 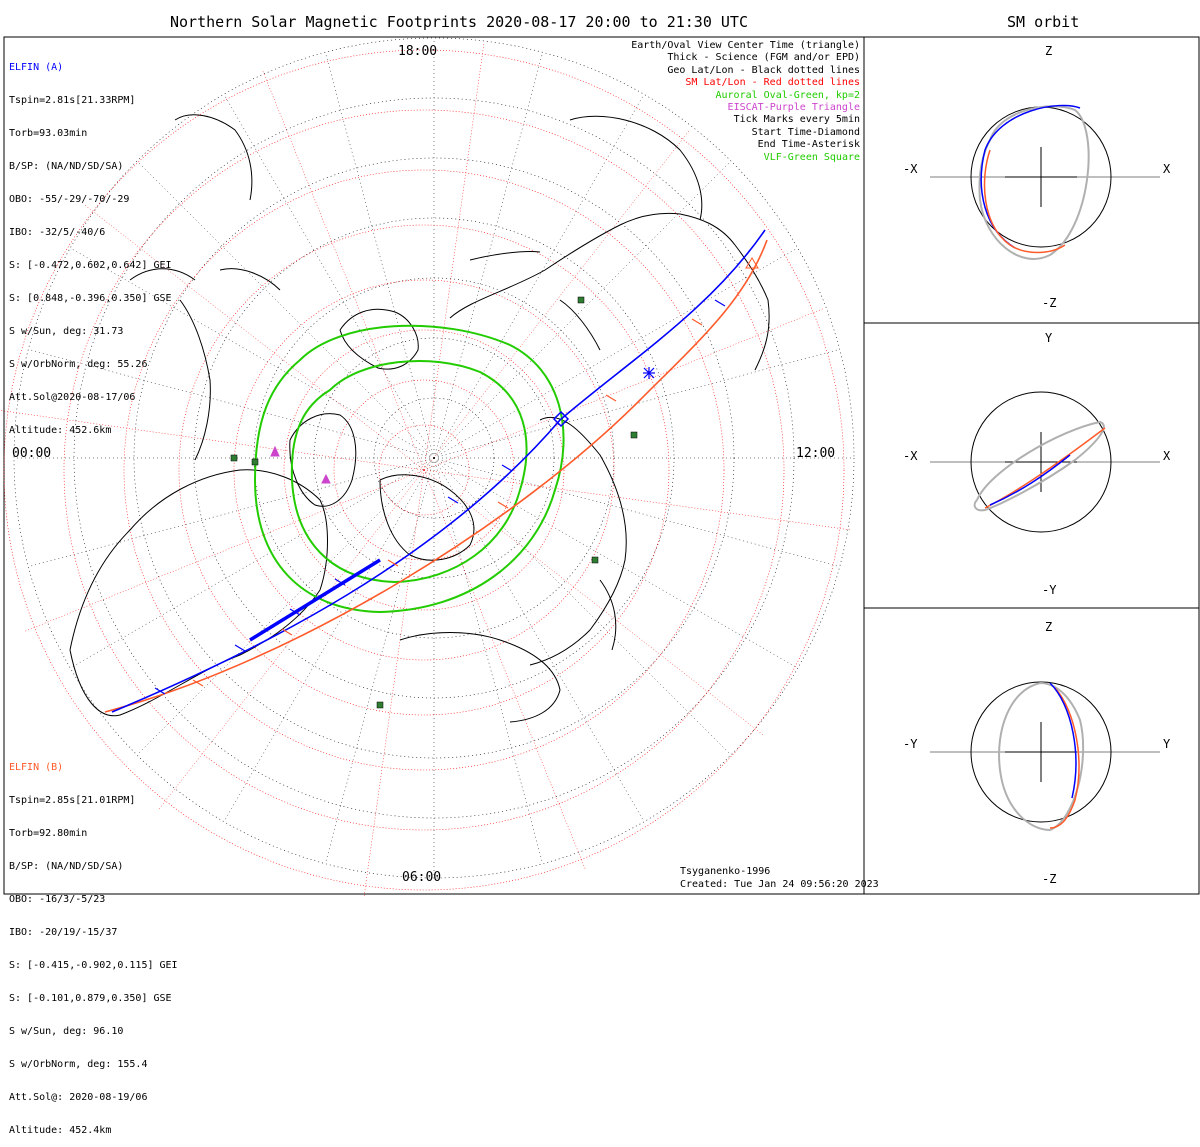 What do you see at coordinates (90, 998) in the screenshot?
I see `elfin-b-line: S: [-0.101,0.879,0.350] GSE` at bounding box center [90, 998].